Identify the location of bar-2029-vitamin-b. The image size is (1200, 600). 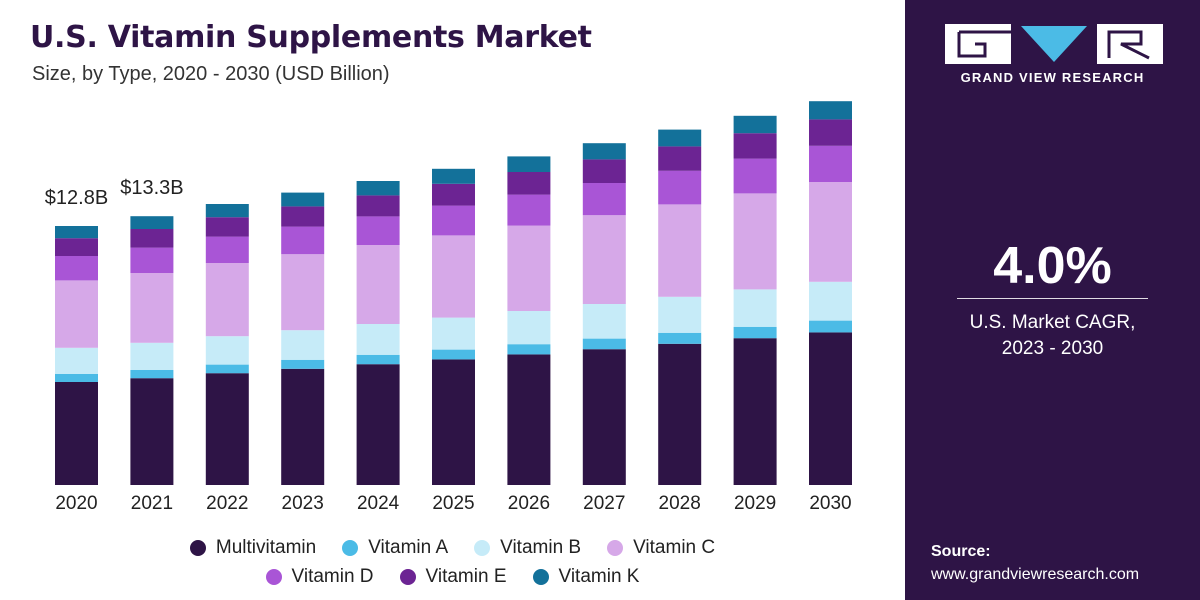
(755, 308).